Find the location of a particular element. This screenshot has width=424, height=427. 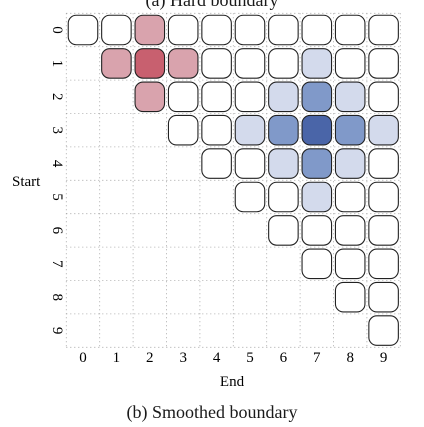

y-axis-label: Start is located at coordinates (26, 182).